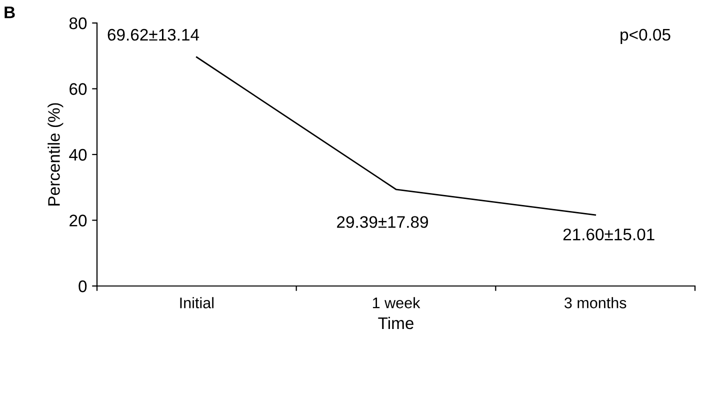 The height and width of the screenshot is (402, 713). What do you see at coordinates (82, 286) in the screenshot?
I see `y-tick-label: 0` at bounding box center [82, 286].